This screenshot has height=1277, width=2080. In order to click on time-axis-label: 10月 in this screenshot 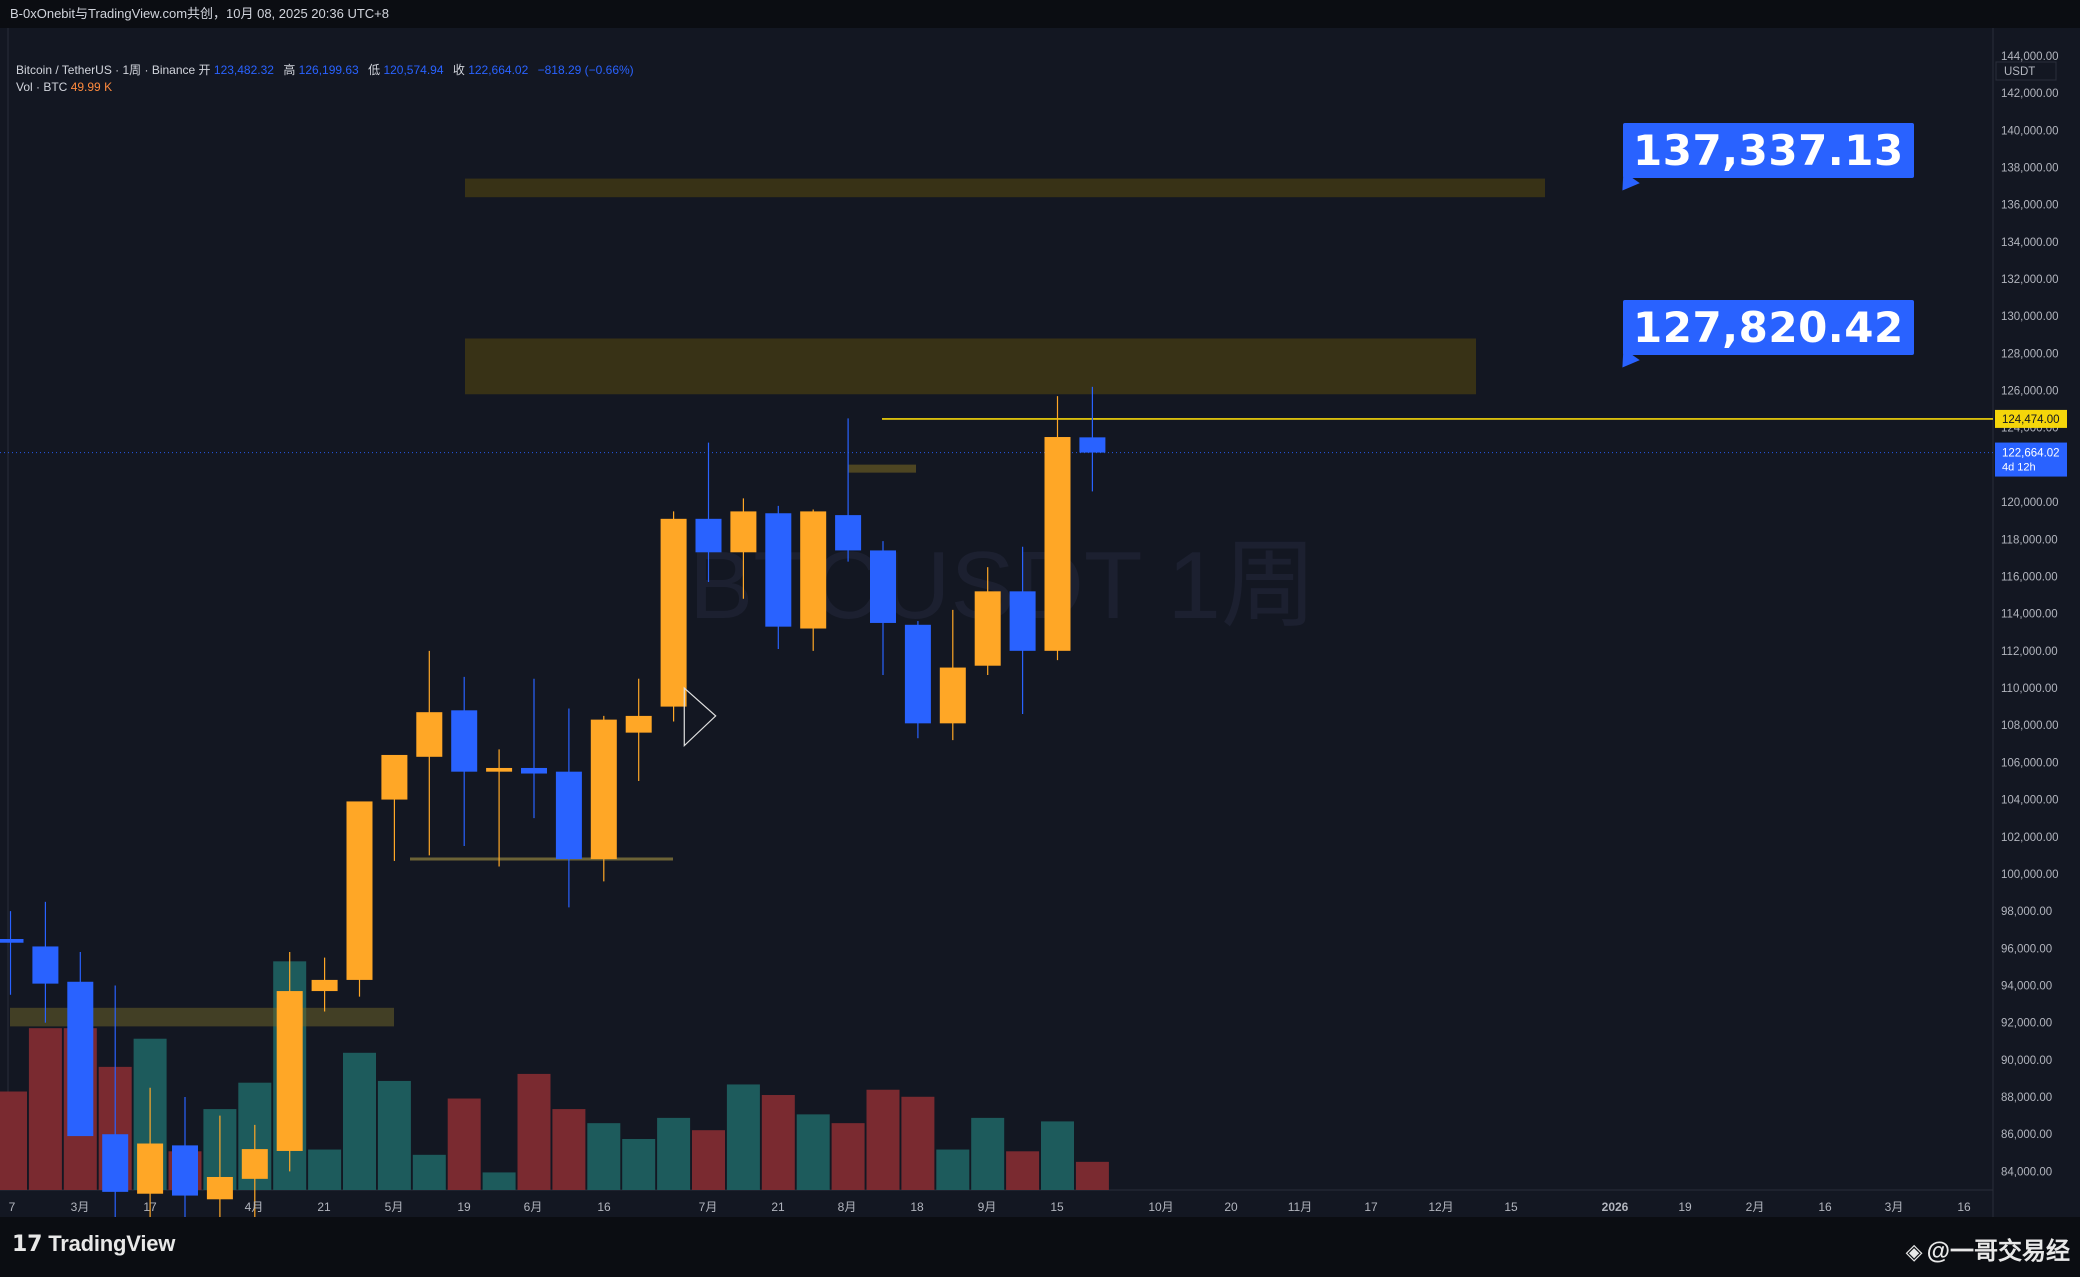, I will do `click(1160, 1207)`.